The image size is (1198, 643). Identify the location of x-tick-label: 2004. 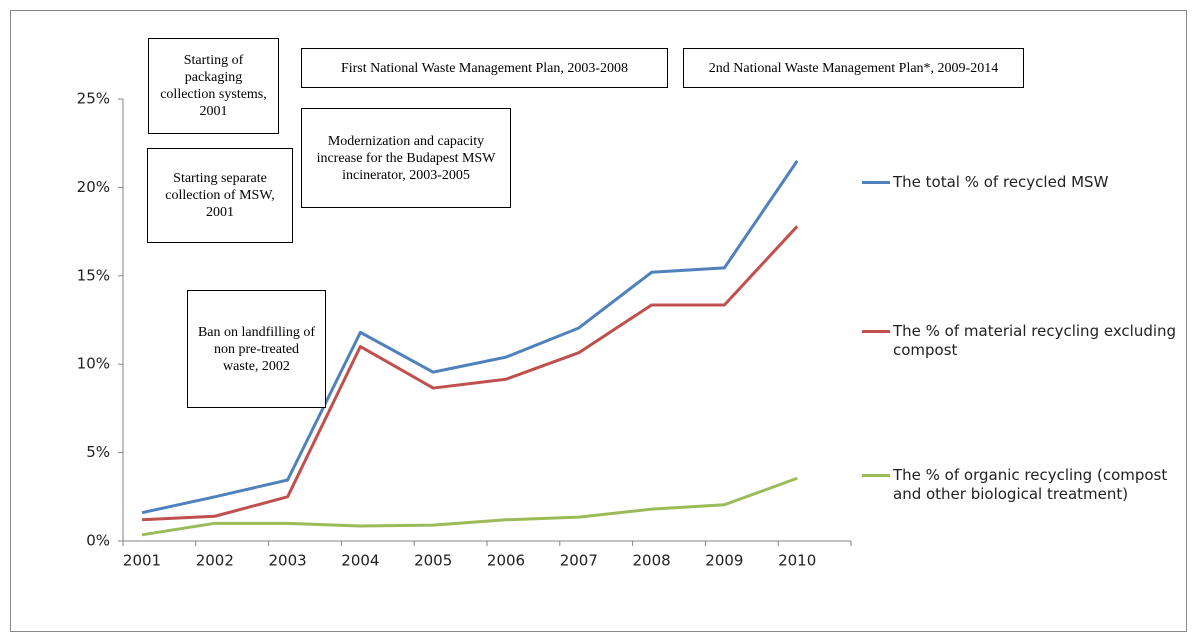
(360, 561).